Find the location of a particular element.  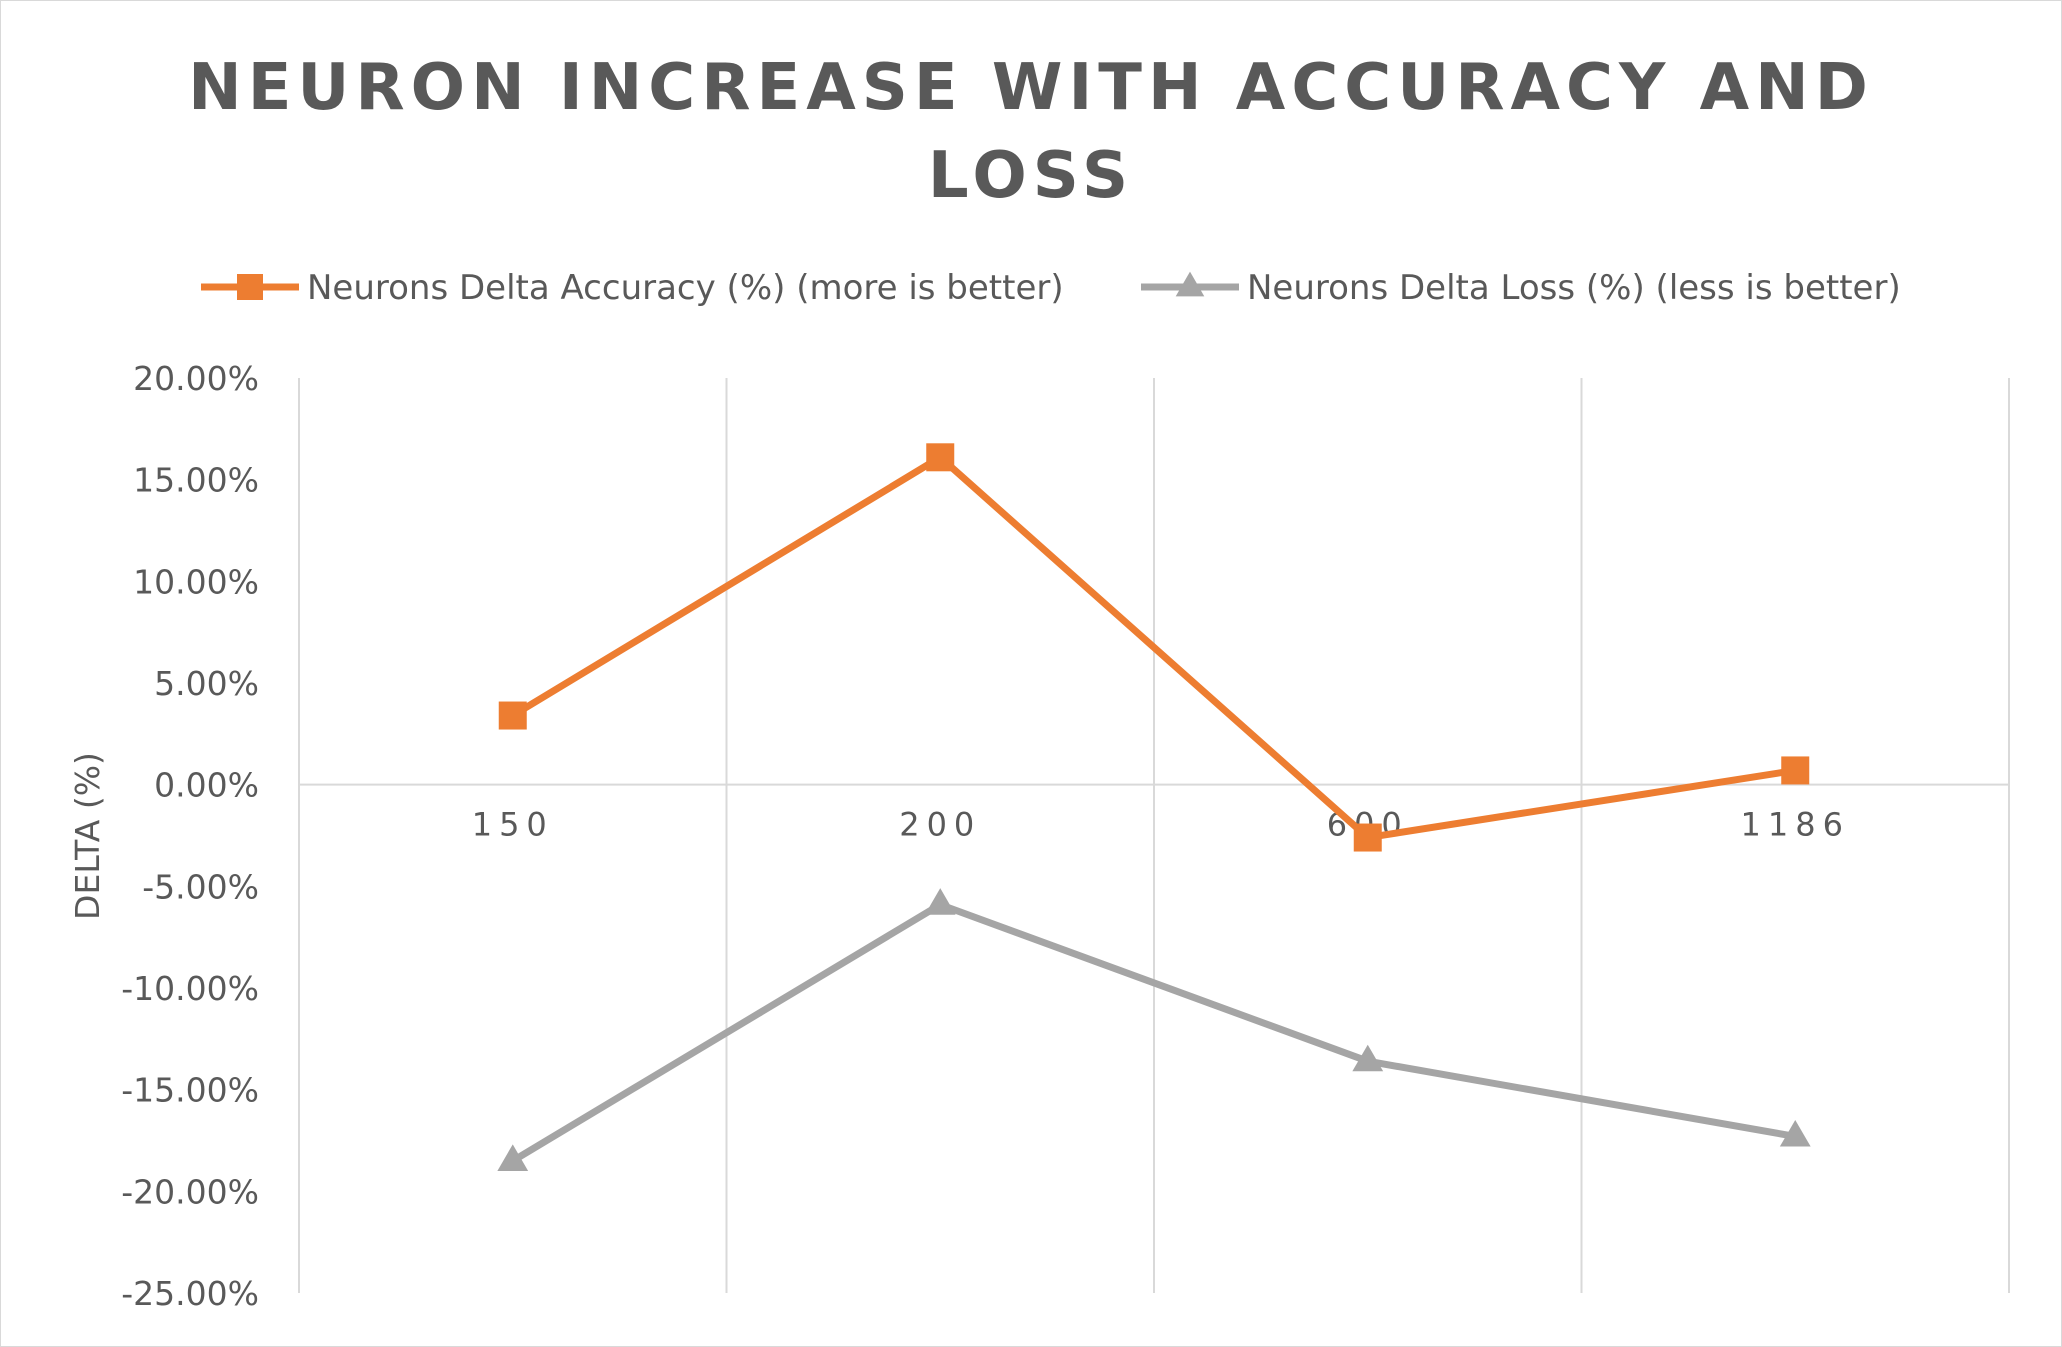

legend-label: Neurons Delta Loss (%) (less is better) is located at coordinates (1574, 288).